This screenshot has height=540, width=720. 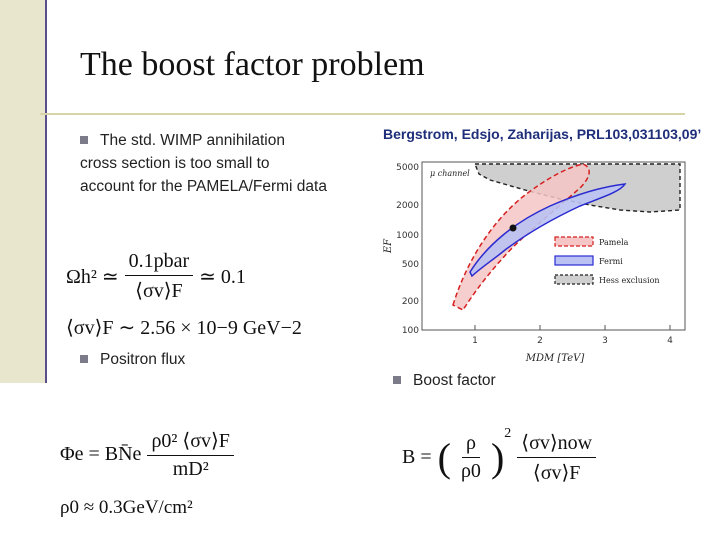 What do you see at coordinates (410, 331) in the screenshot?
I see `y-tick-100: 100` at bounding box center [410, 331].